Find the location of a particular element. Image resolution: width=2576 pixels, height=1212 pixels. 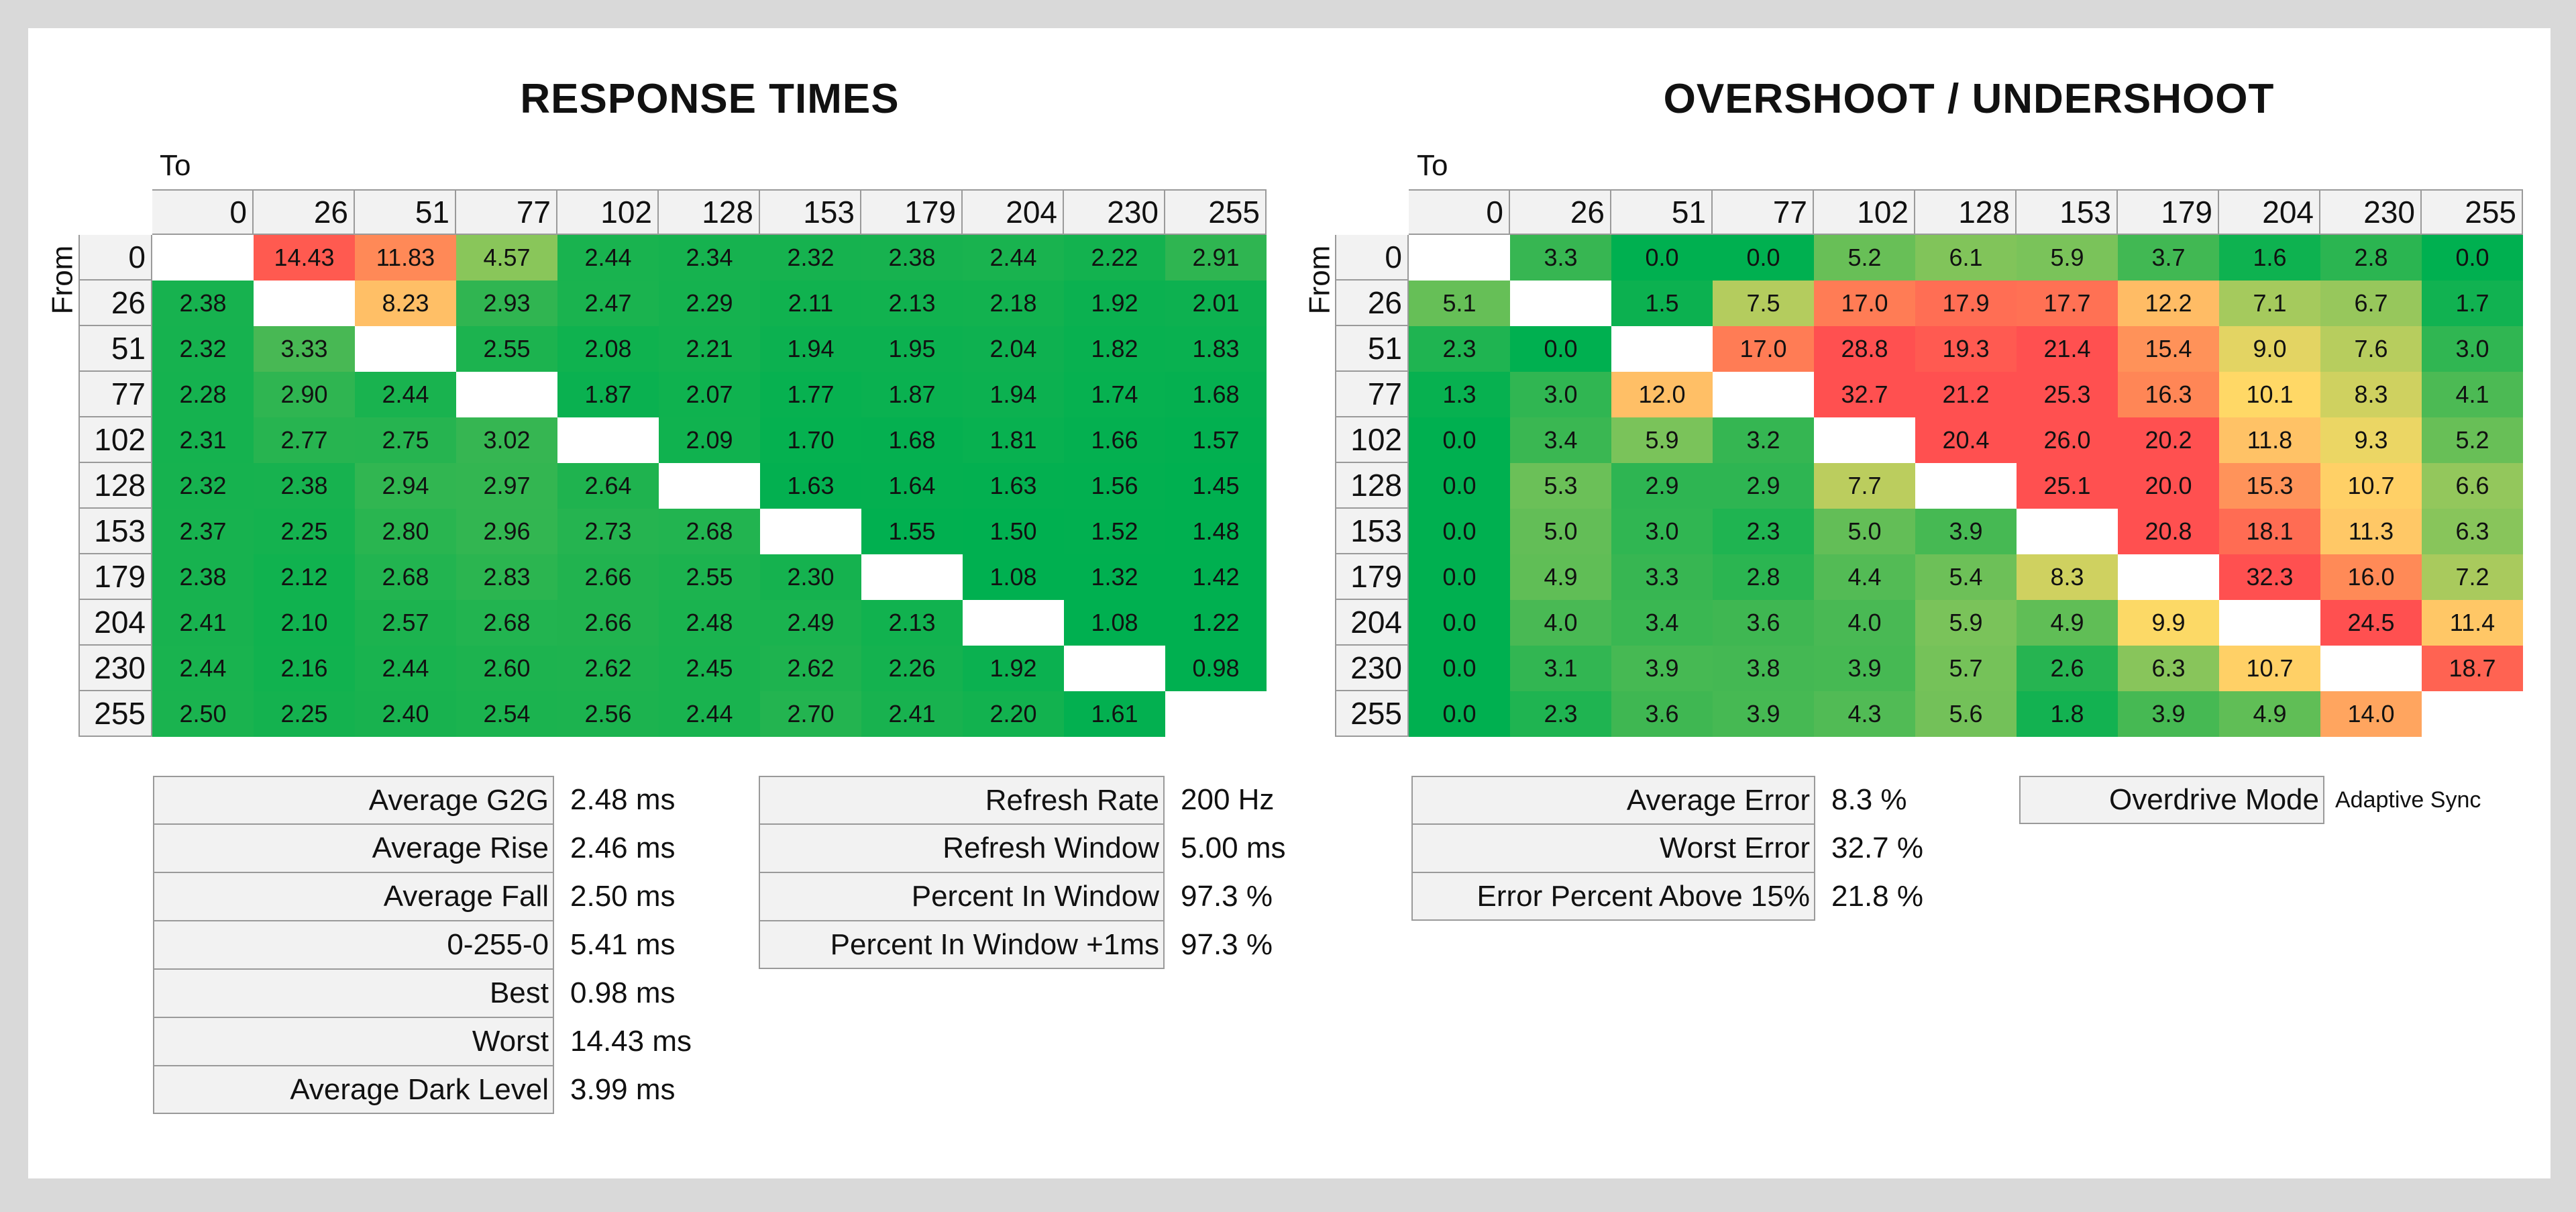

os-col-header-102: 102 is located at coordinates (1864, 212).